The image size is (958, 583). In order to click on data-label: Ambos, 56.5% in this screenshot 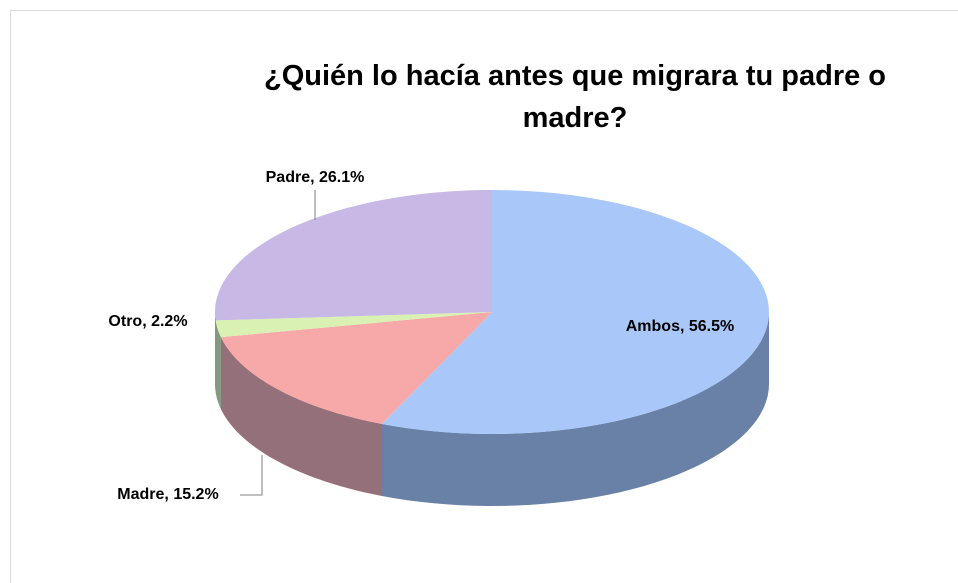, I will do `click(680, 326)`.